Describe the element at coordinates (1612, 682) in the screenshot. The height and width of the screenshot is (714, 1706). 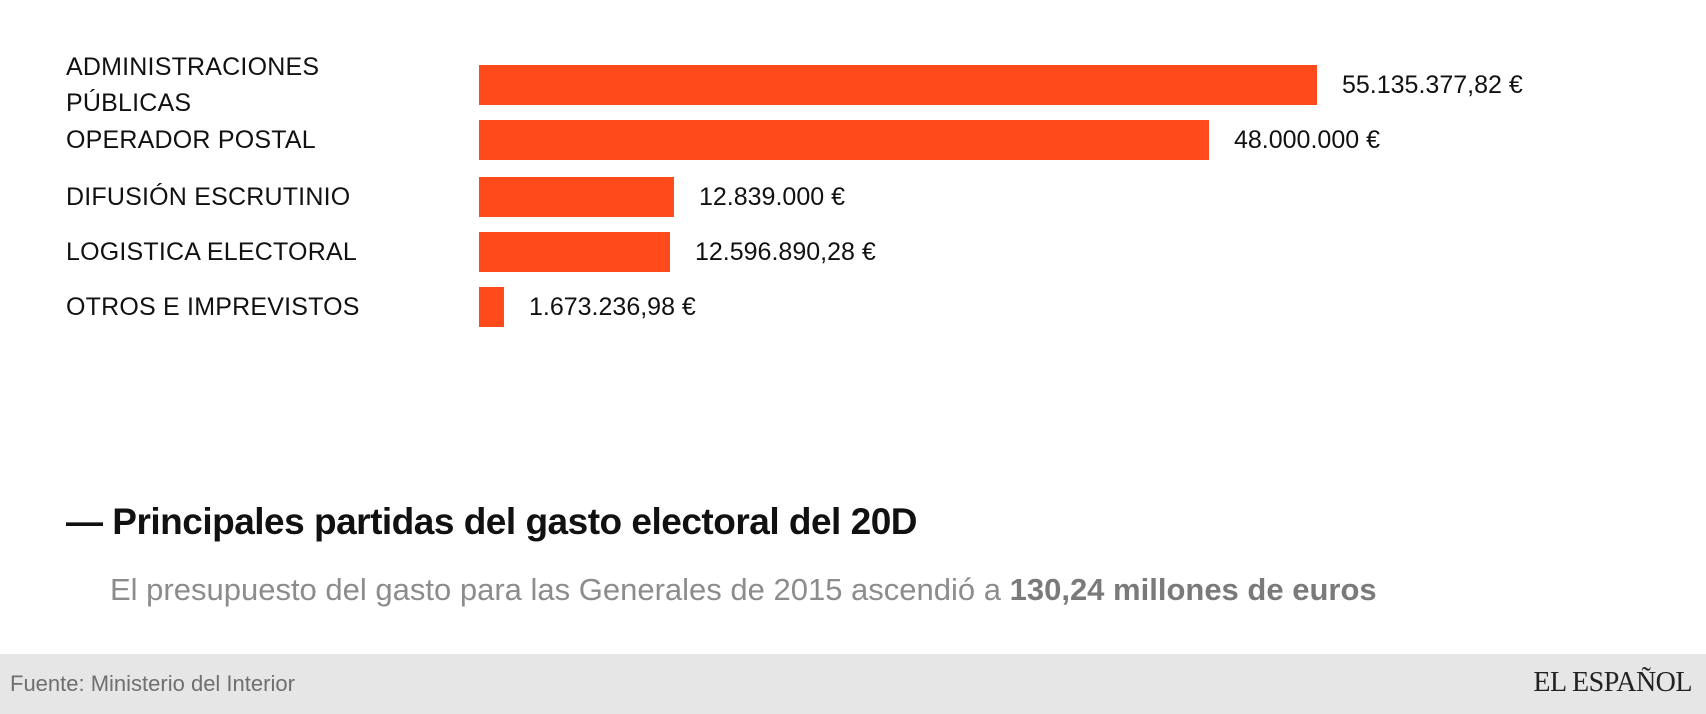
I see `brand-logo: EL ESPAÑOL` at that location.